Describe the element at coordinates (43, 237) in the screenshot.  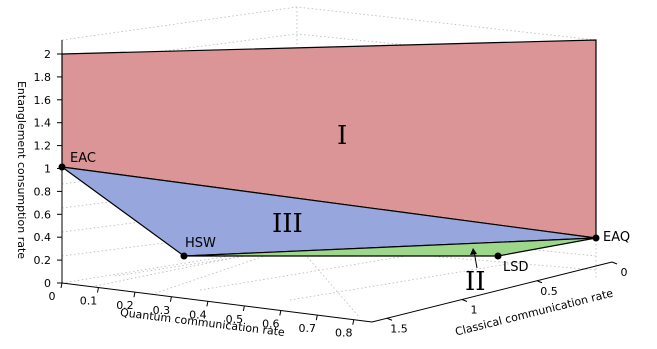
I see `z-tick-label: 0.4` at that location.